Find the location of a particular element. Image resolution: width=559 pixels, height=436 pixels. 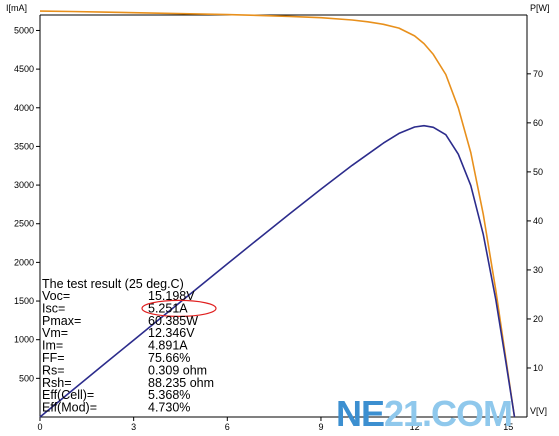

y-left-tick-label: 2500 is located at coordinates (24, 224).